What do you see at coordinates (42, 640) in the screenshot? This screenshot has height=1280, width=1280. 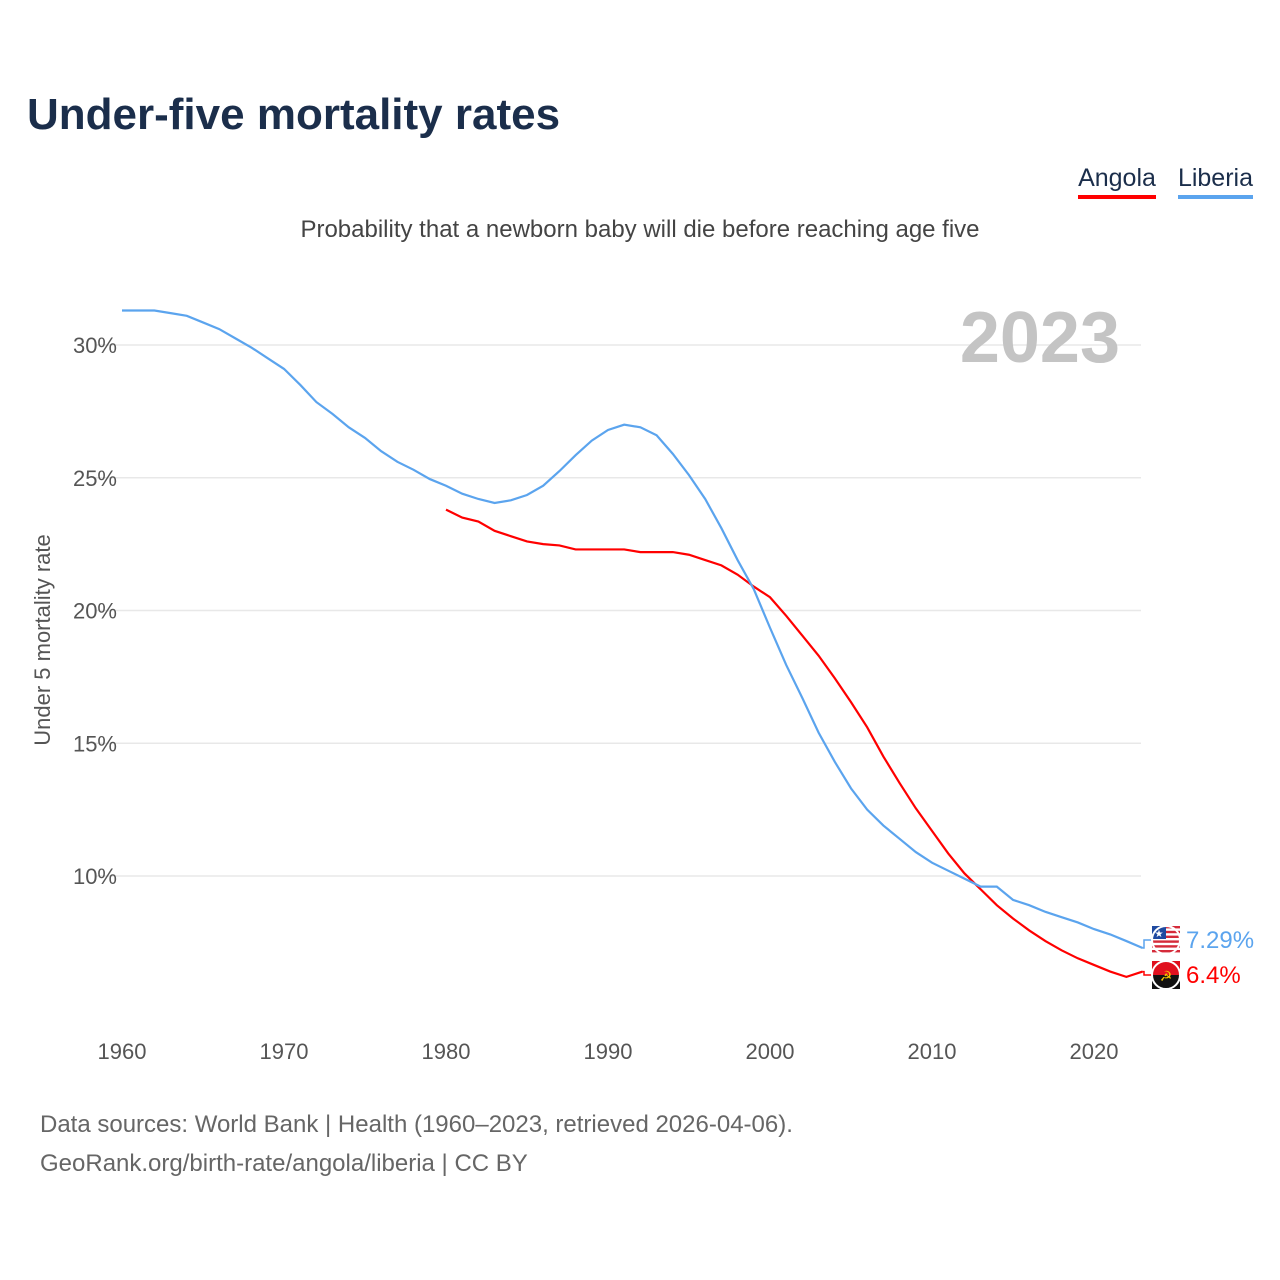 I see `y-axis-label: Under 5 mortality rate` at bounding box center [42, 640].